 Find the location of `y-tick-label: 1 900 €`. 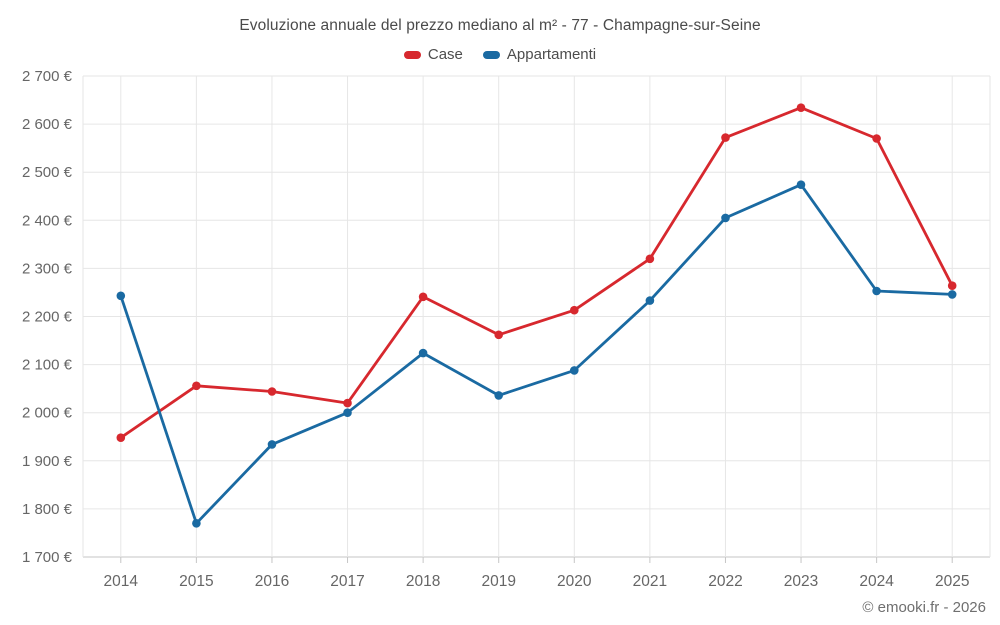

y-tick-label: 1 900 € is located at coordinates (47, 461).